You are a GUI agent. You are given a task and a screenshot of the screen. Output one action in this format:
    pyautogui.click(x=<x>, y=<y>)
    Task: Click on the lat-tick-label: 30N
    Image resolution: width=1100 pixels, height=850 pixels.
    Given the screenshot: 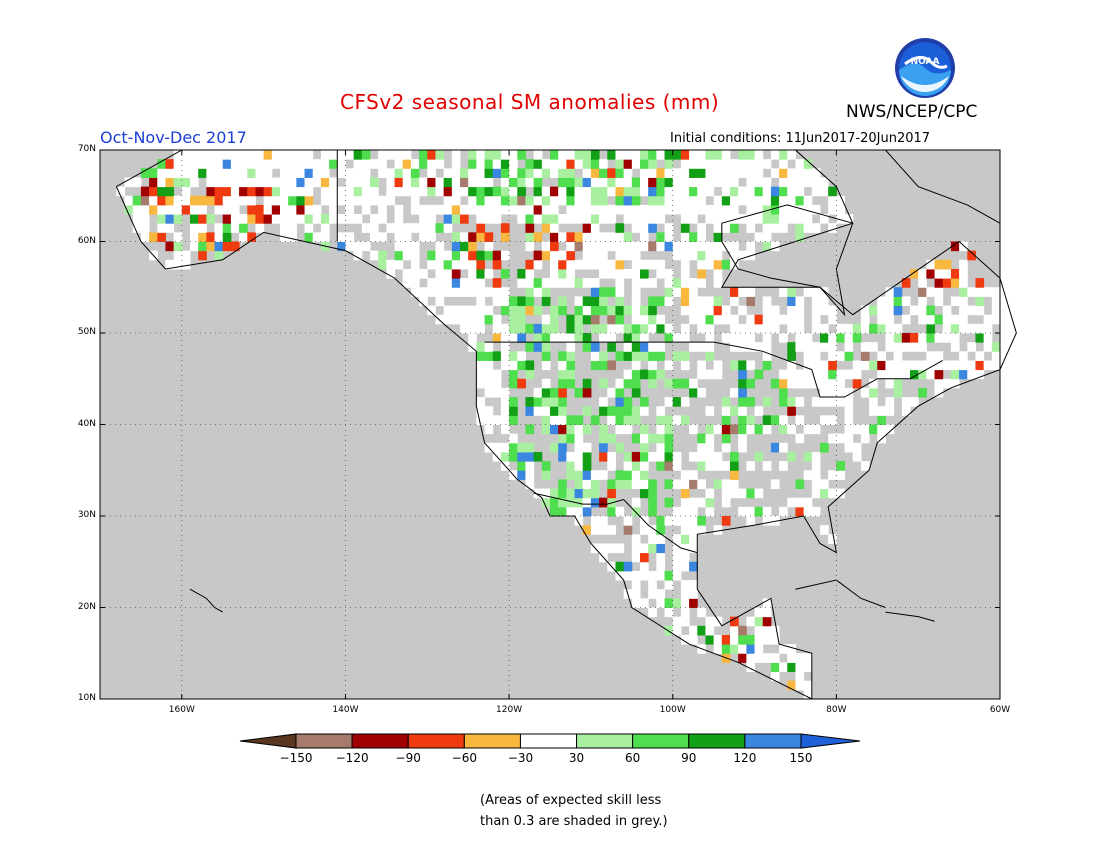 What is the action you would take?
    pyautogui.click(x=86, y=515)
    